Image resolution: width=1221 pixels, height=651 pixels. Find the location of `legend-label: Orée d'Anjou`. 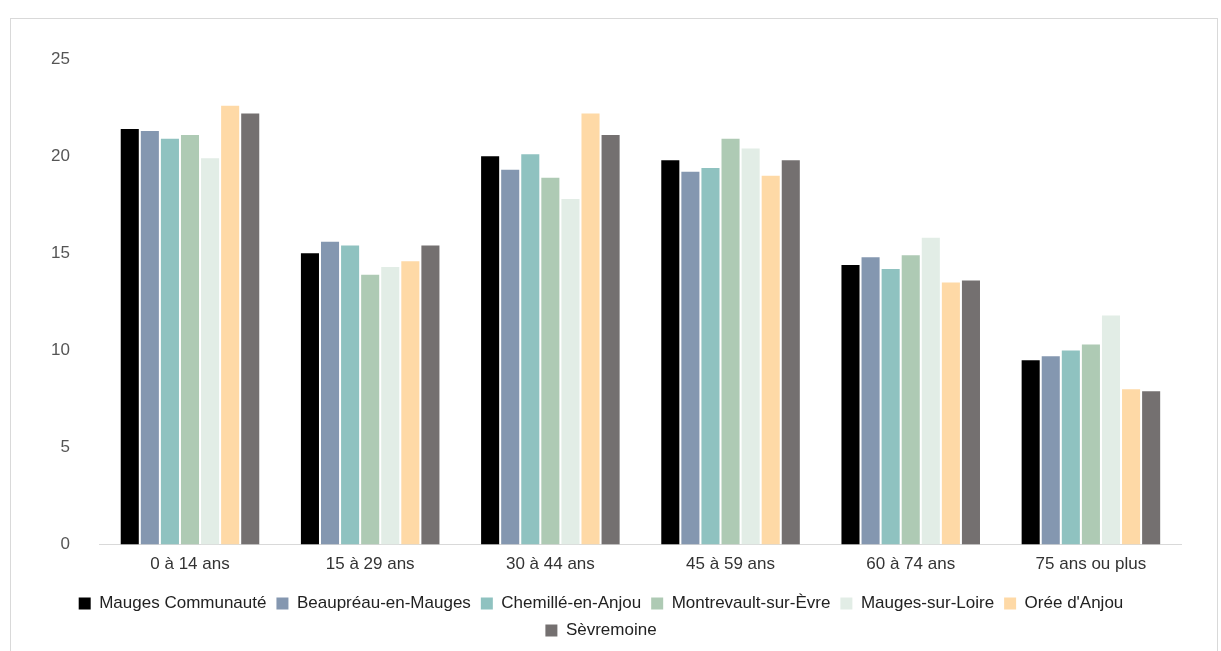

legend-label: Orée d'Anjou is located at coordinates (1074, 603).